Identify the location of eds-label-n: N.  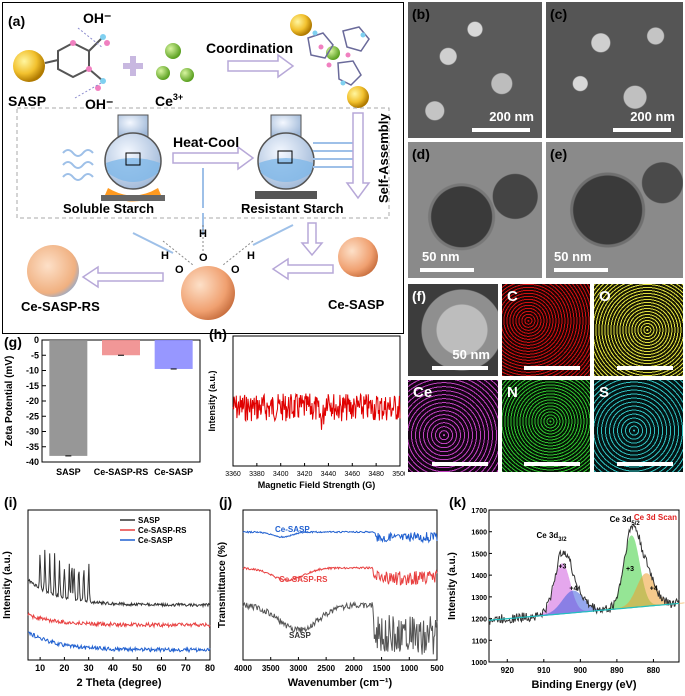
(512, 392).